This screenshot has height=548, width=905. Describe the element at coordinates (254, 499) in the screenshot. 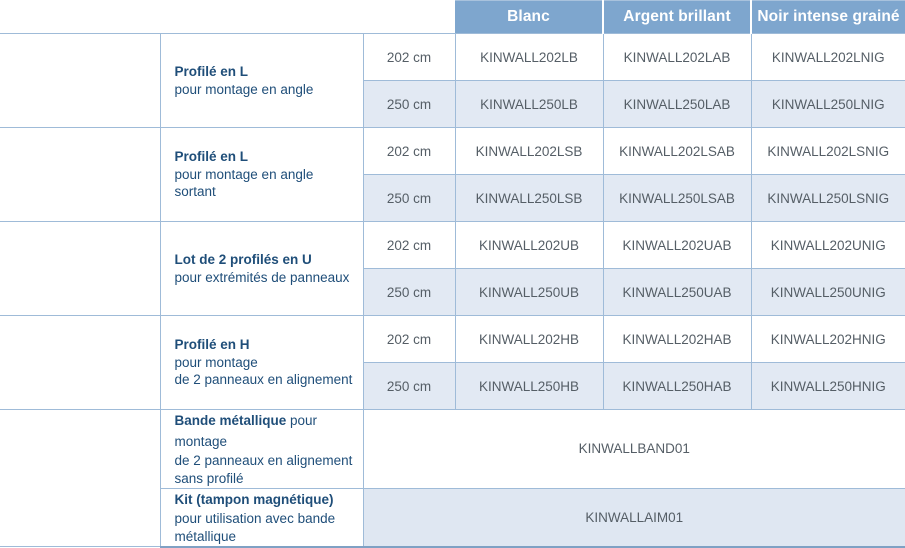

I see `accessory-title: Kit (tampon magnétique)` at that location.